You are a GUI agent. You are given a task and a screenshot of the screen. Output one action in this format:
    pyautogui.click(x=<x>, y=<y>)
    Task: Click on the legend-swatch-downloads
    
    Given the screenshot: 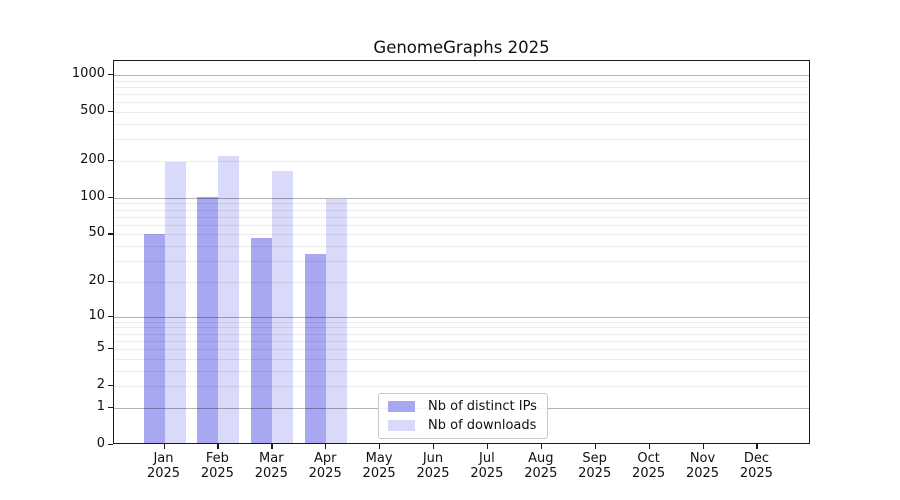 What is the action you would take?
    pyautogui.click(x=401, y=425)
    